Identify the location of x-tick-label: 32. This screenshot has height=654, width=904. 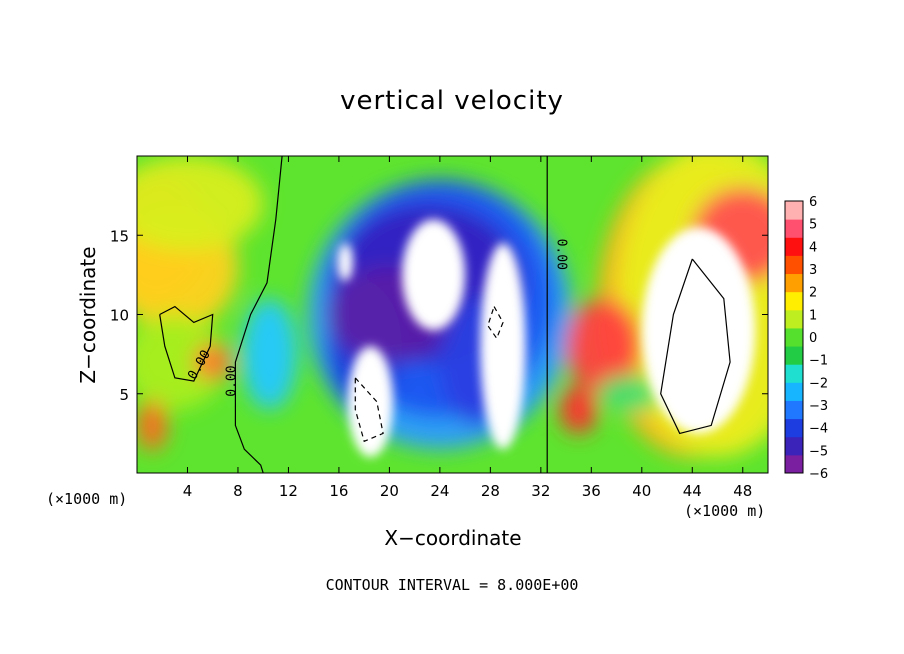
(540, 491).